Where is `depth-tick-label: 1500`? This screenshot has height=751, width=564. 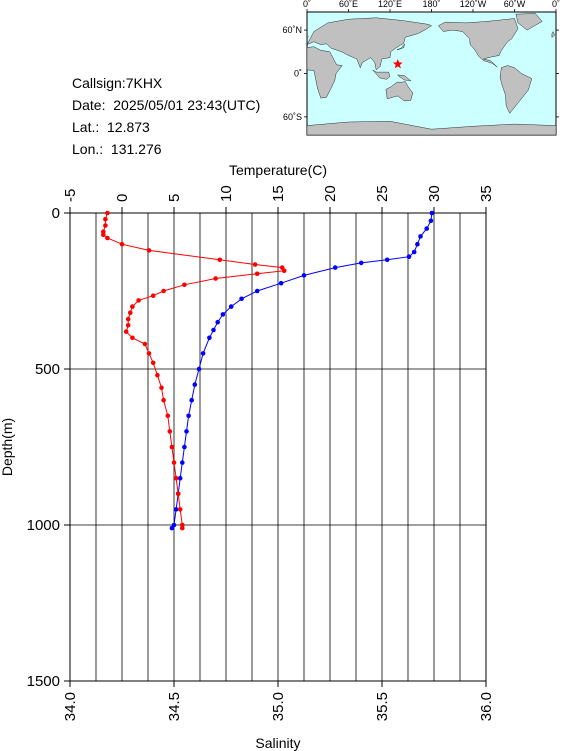
depth-tick-label: 1500 is located at coordinates (43, 681).